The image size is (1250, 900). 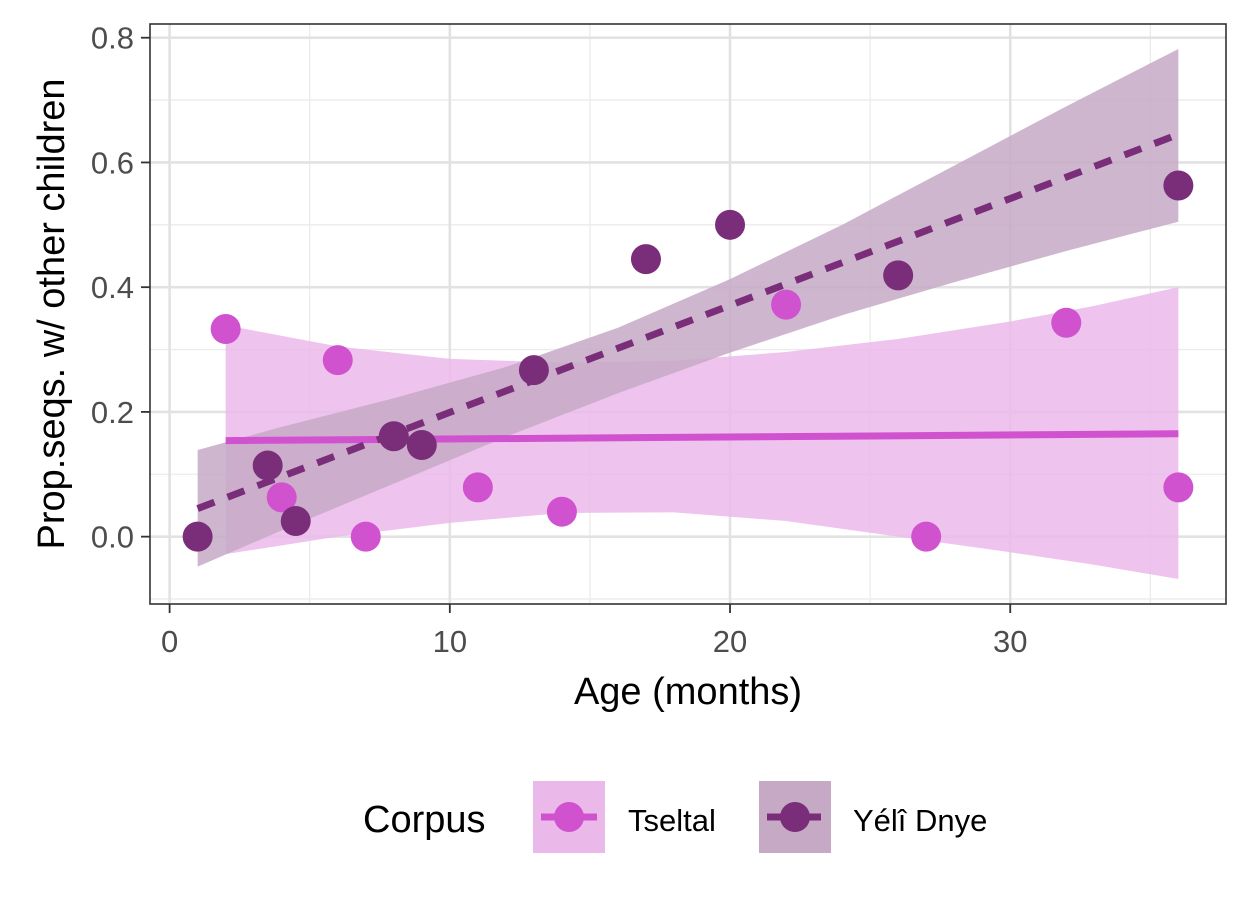 I want to click on y-tick-label: 0.6, so click(x=112, y=162).